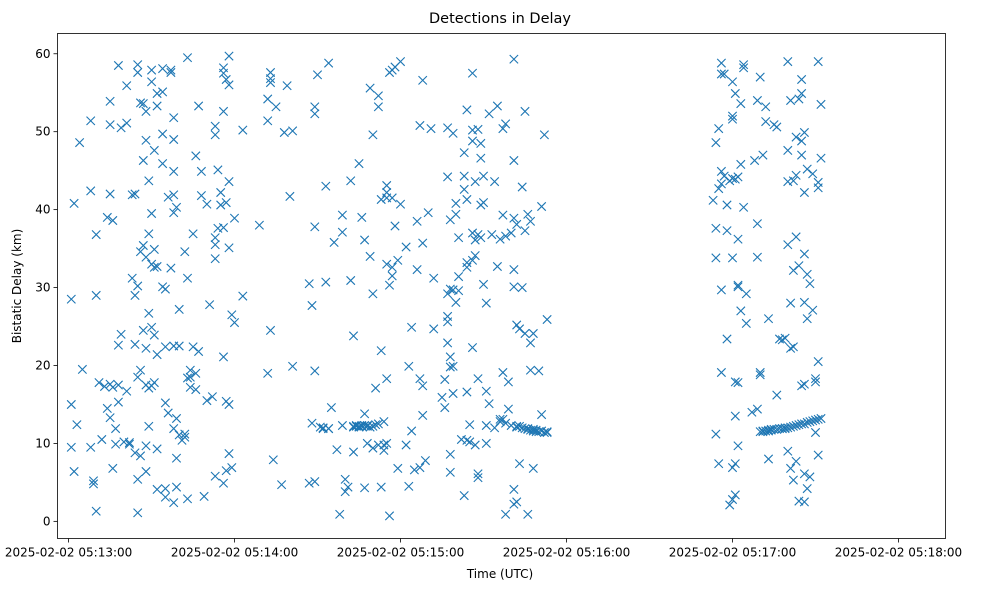 This screenshot has width=984, height=590. What do you see at coordinates (42, 210) in the screenshot?
I see `y-tick-label: 40` at bounding box center [42, 210].